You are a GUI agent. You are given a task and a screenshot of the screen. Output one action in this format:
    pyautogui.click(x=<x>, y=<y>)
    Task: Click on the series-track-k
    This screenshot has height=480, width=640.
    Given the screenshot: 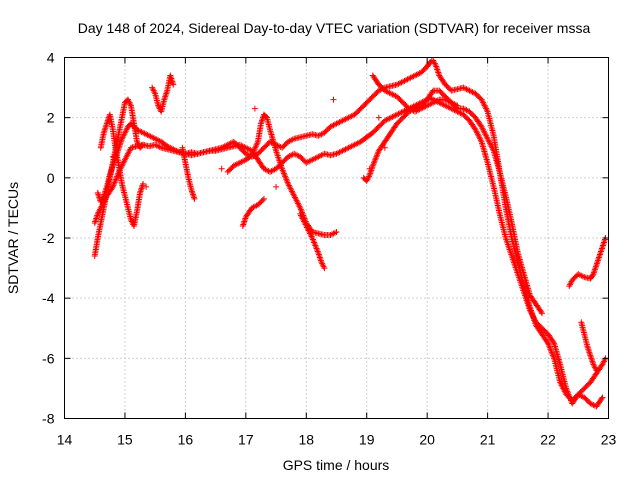 What is the action you would take?
    pyautogui.click(x=415, y=93)
    